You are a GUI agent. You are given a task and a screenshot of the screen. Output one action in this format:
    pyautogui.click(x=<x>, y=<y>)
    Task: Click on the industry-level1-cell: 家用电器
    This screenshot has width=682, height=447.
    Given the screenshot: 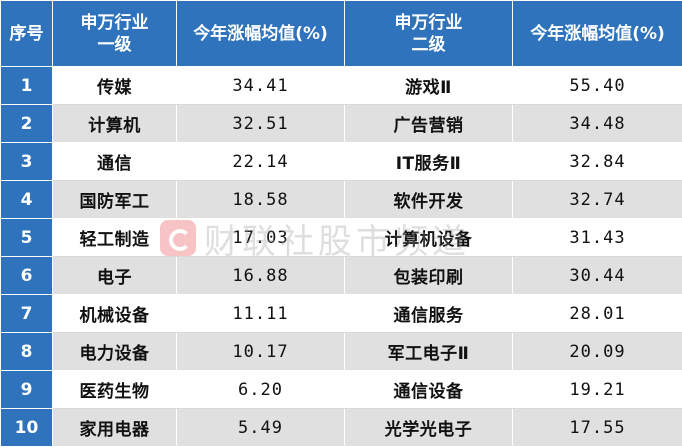 What is the action you would take?
    pyautogui.click(x=114, y=427)
    